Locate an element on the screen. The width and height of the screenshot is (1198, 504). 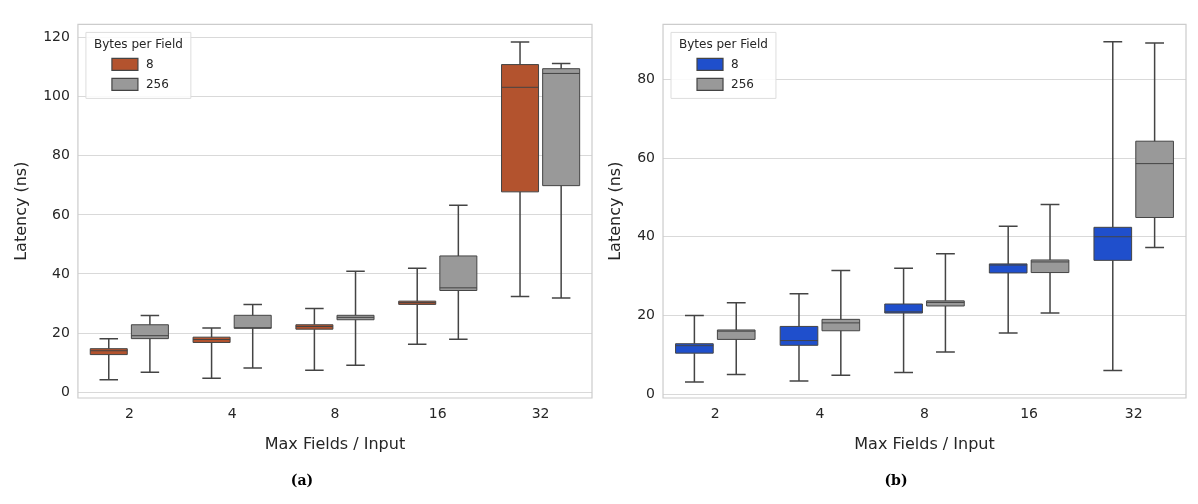
text: (a) is located at coordinates (302, 480).